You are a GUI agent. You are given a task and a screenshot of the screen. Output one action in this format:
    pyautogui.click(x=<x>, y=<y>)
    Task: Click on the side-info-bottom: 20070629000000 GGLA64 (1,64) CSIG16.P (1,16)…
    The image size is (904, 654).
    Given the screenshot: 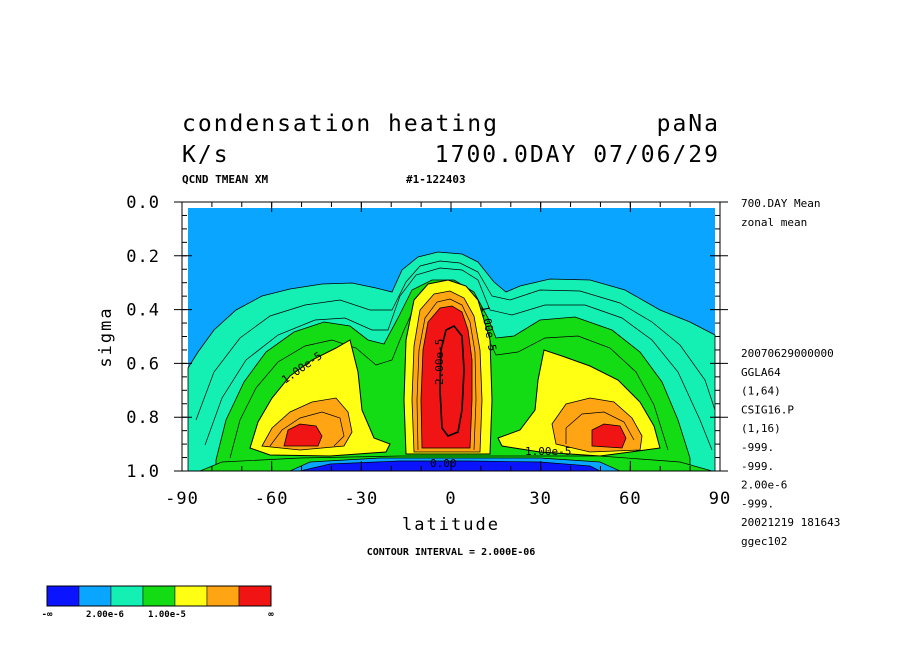 What is the action you would take?
    pyautogui.click(x=790, y=447)
    